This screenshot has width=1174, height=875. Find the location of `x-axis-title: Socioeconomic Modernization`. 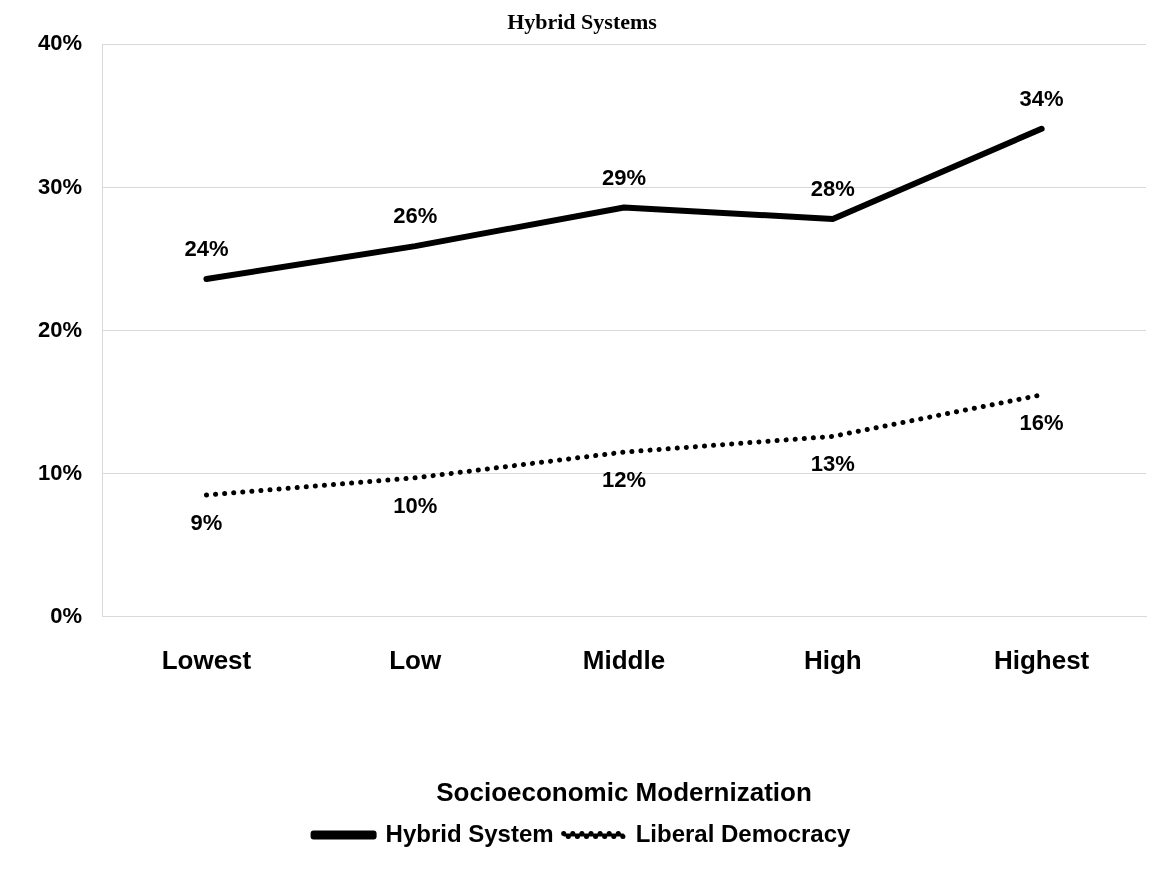

x-axis-title: Socioeconomic Modernization is located at coordinates (624, 791).